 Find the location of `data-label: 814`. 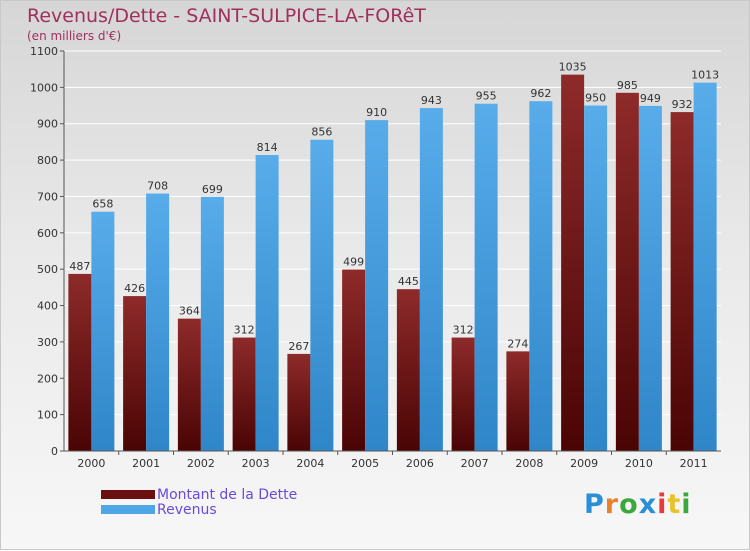

data-label: 814 is located at coordinates (267, 147).